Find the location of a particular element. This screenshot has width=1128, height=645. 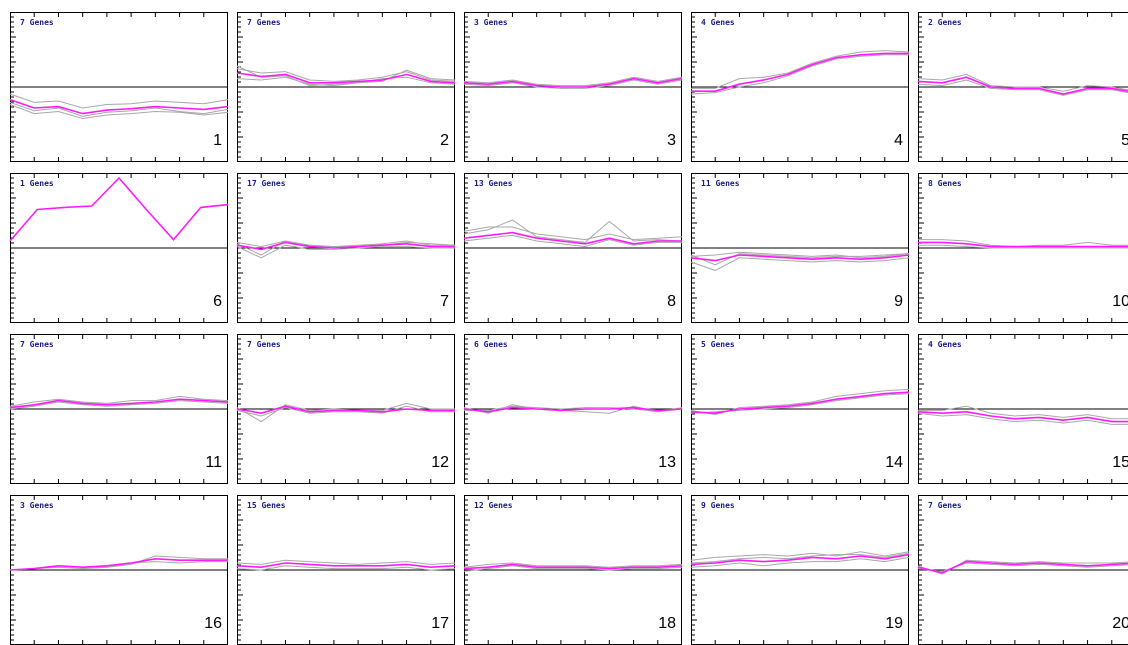

cluster-number: 11 is located at coordinates (213, 463).